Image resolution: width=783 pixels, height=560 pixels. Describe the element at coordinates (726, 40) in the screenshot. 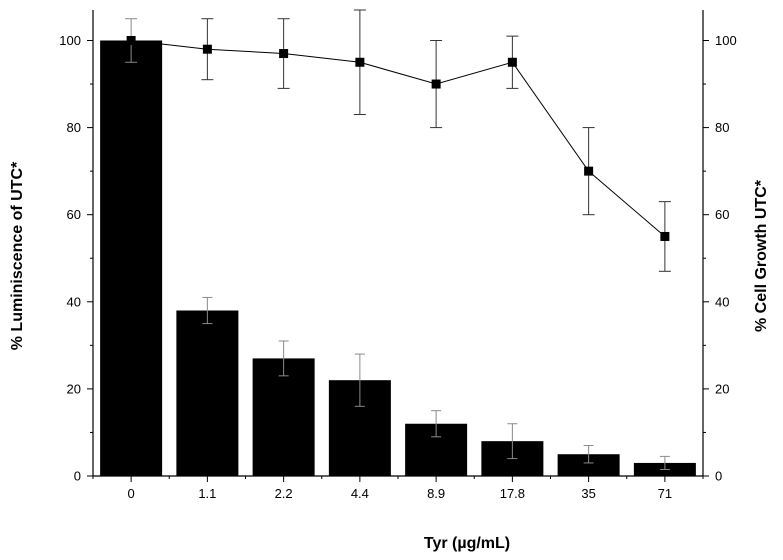

I see `y-right-tick-label: 100` at that location.